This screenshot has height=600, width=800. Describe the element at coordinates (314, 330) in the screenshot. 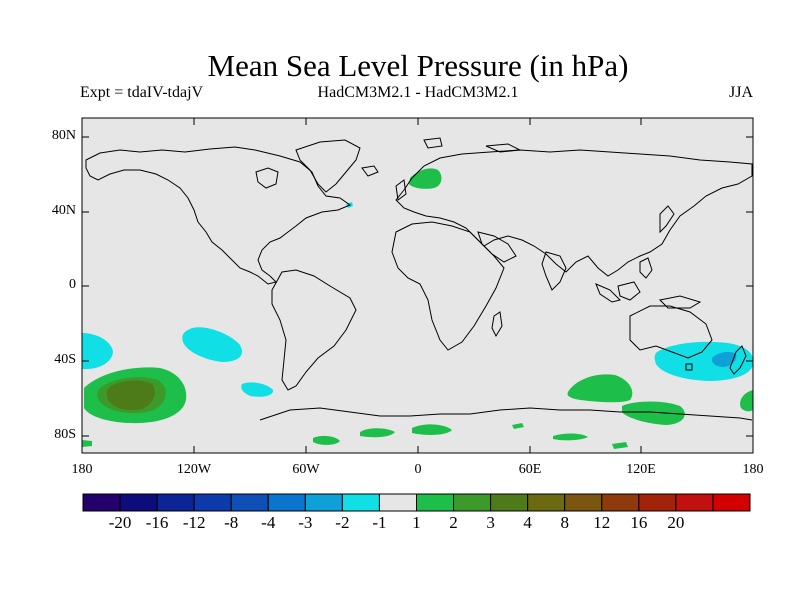

I see `south-america-outline` at that location.